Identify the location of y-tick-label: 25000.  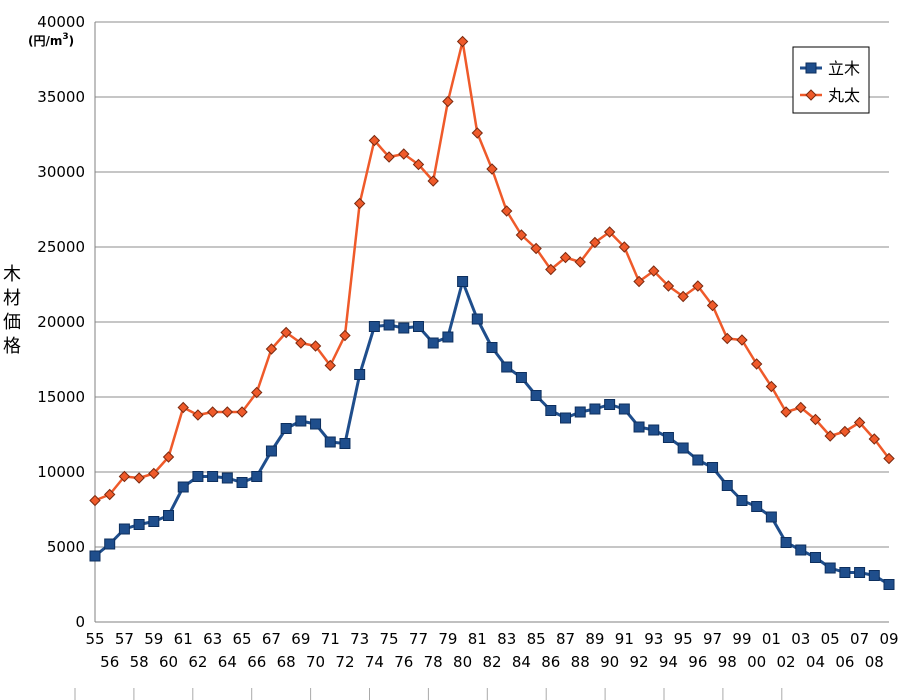
(61, 247).